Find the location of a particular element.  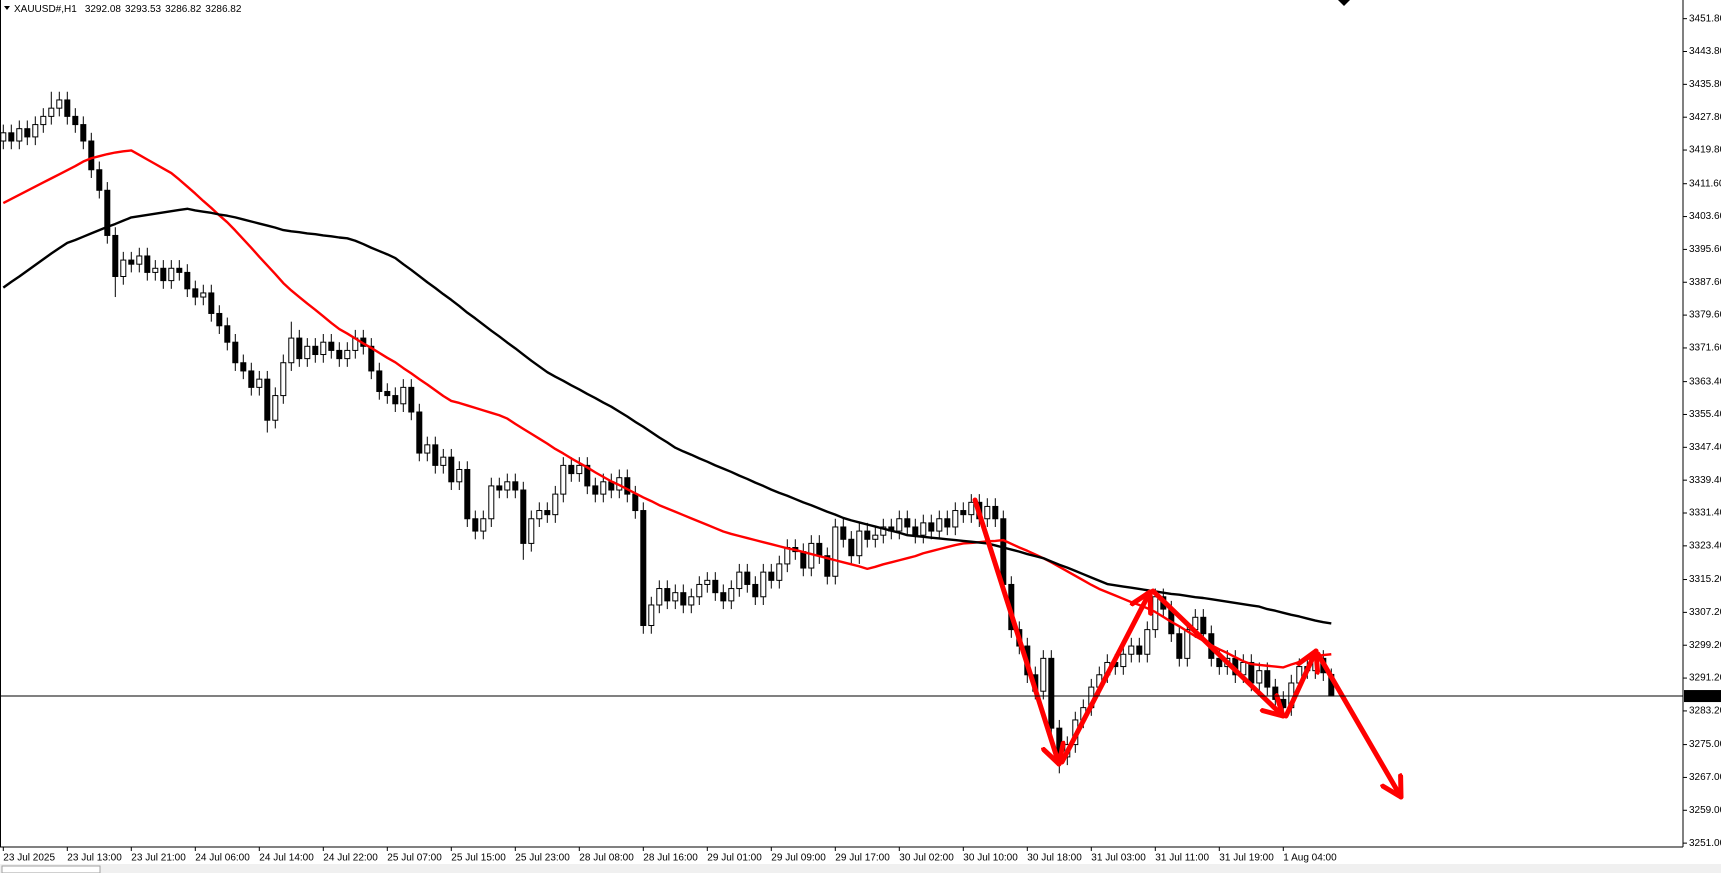

chart-tab is located at coordinates (51, 869).